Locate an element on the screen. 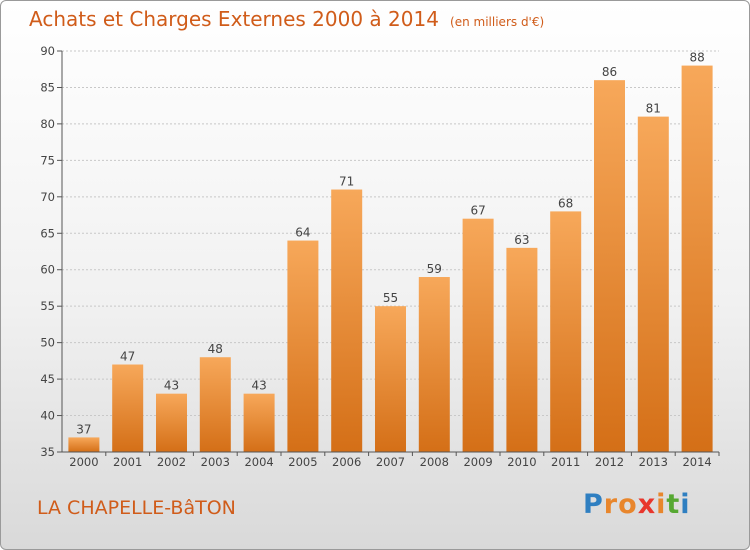 The width and height of the screenshot is (750, 550). x-tick-label: 2004 is located at coordinates (258, 462).